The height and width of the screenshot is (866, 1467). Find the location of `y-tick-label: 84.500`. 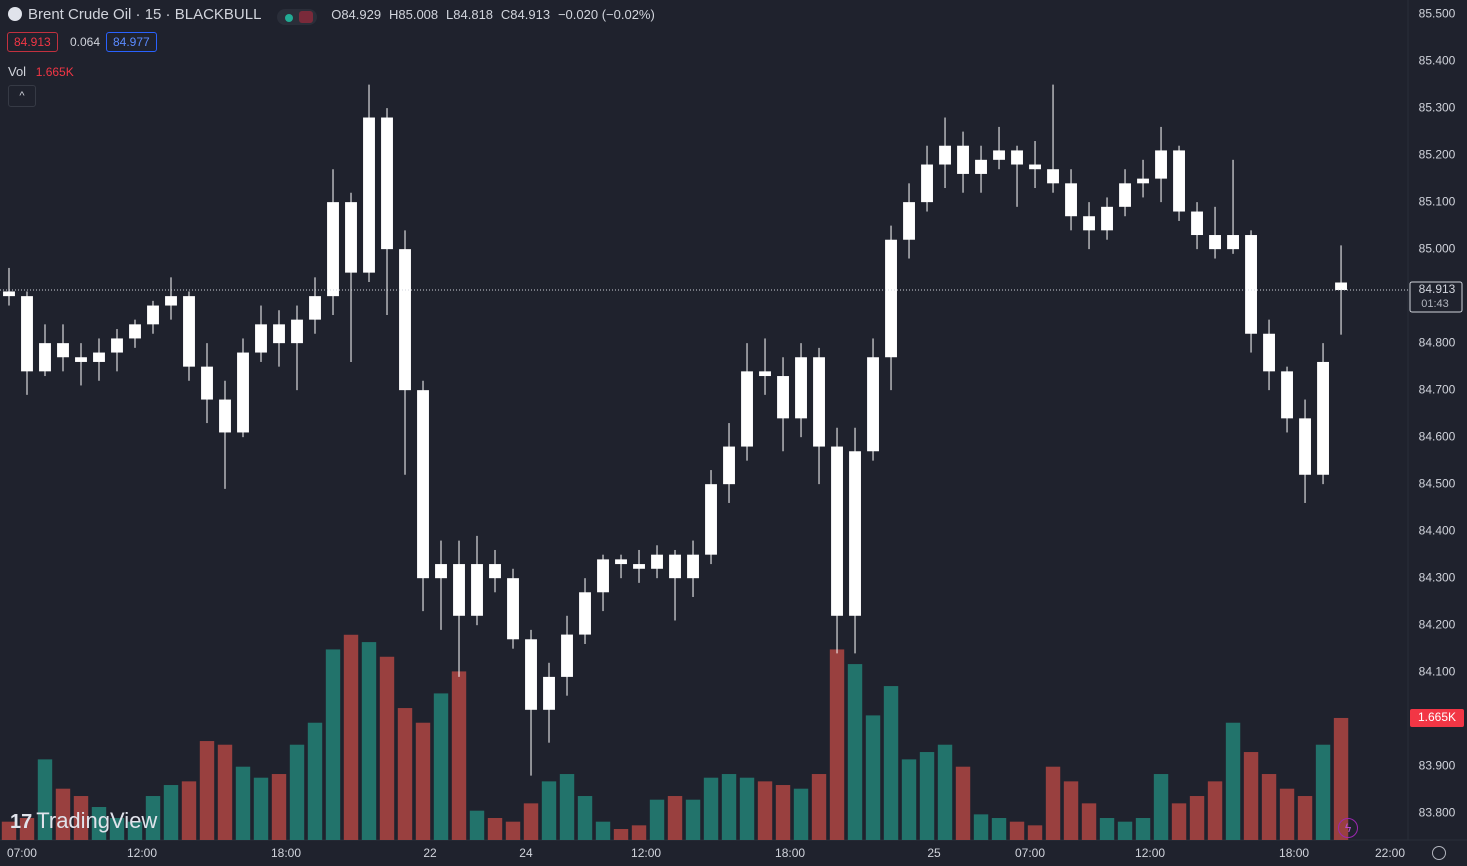

y-tick-label: 84.500 is located at coordinates (1437, 483).